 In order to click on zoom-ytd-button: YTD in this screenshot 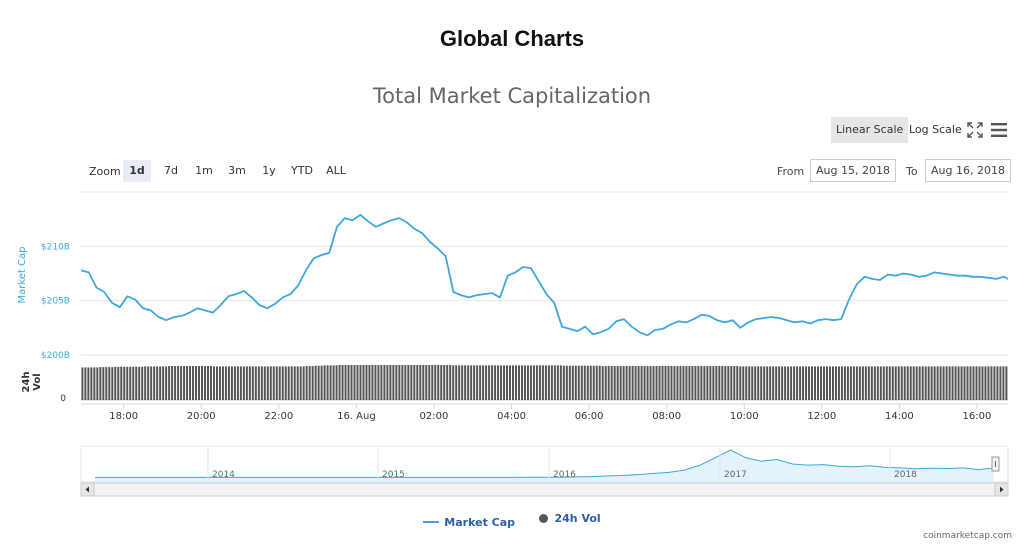, I will do `click(302, 170)`.